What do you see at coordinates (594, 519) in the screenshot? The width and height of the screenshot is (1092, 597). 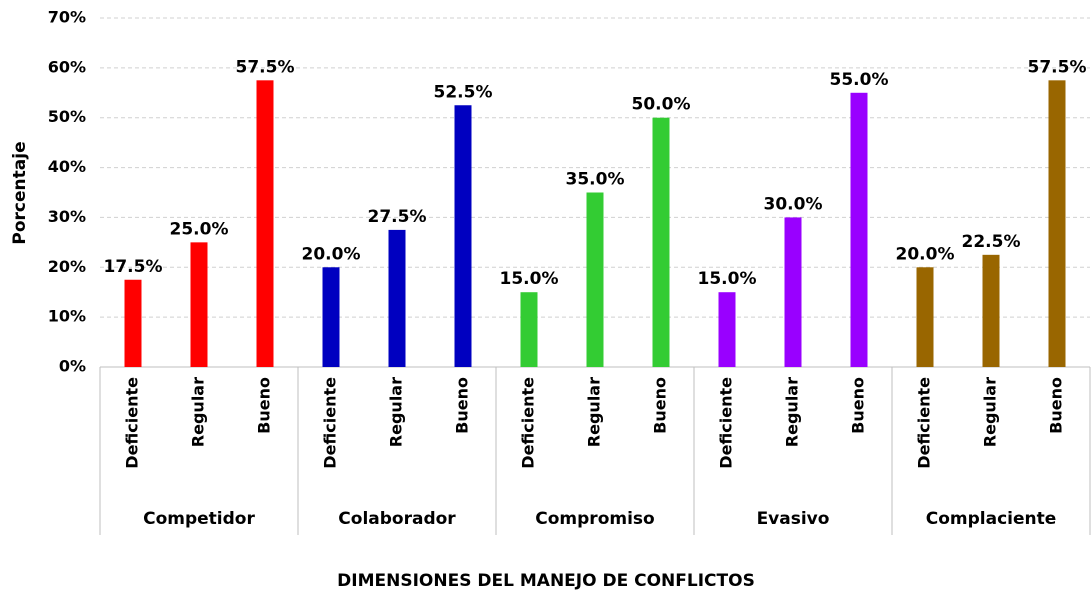 I see `group-label: Compromiso` at bounding box center [594, 519].